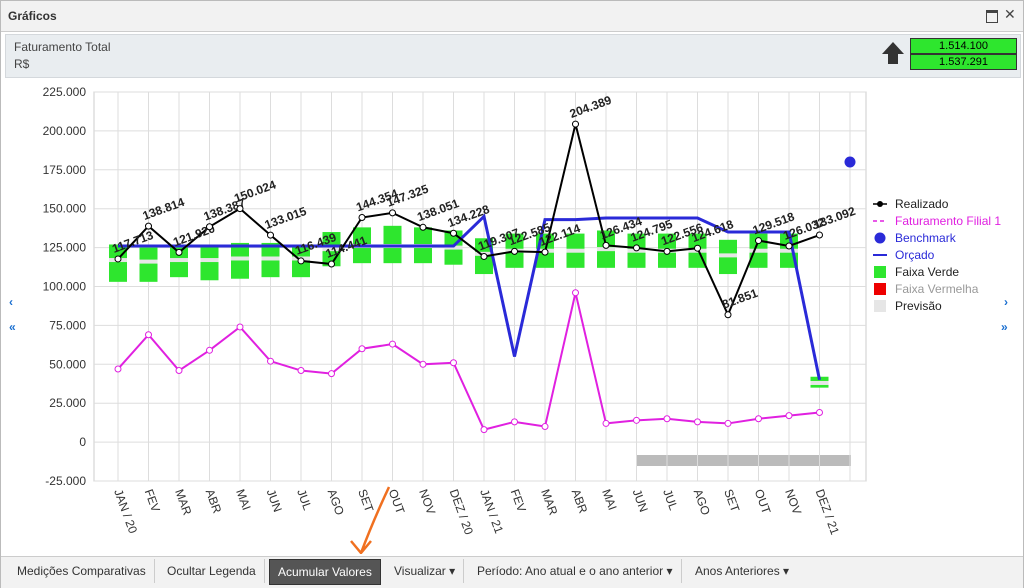  Describe the element at coordinates (850, 162) in the screenshot. I see `benchmark-dot` at that location.